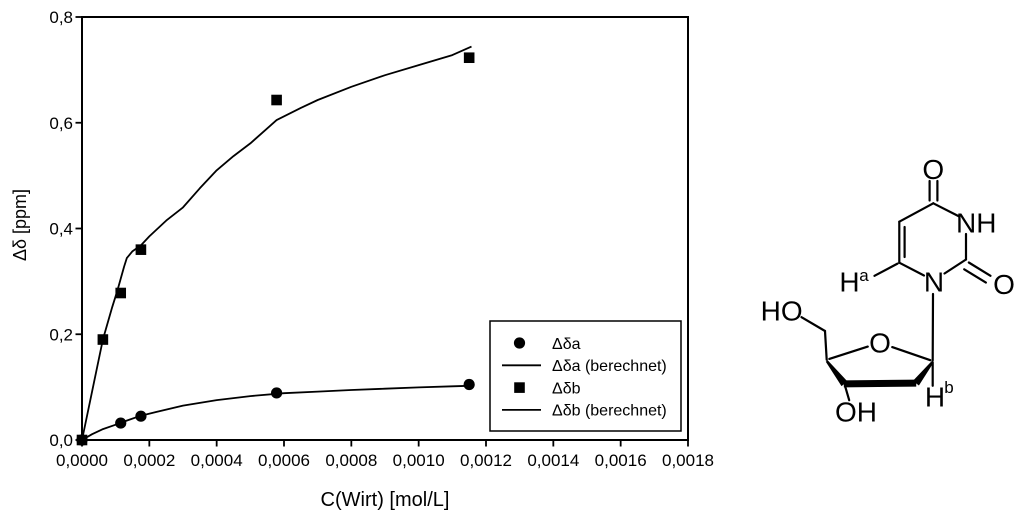 The width and height of the screenshot is (1024, 524). I want to click on bond-o4p-c1p, so click(911, 354).